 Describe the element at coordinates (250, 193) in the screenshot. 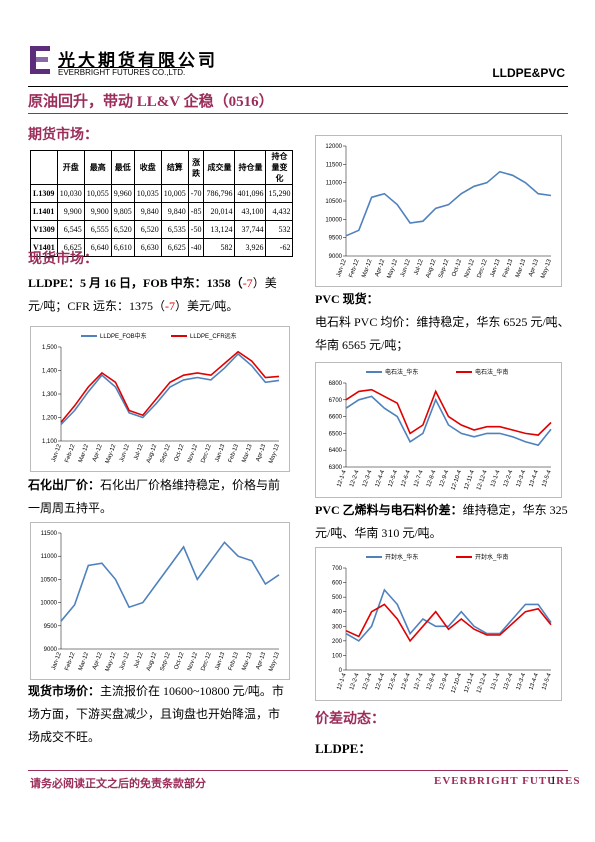

I see `cell: 401,096` at that location.